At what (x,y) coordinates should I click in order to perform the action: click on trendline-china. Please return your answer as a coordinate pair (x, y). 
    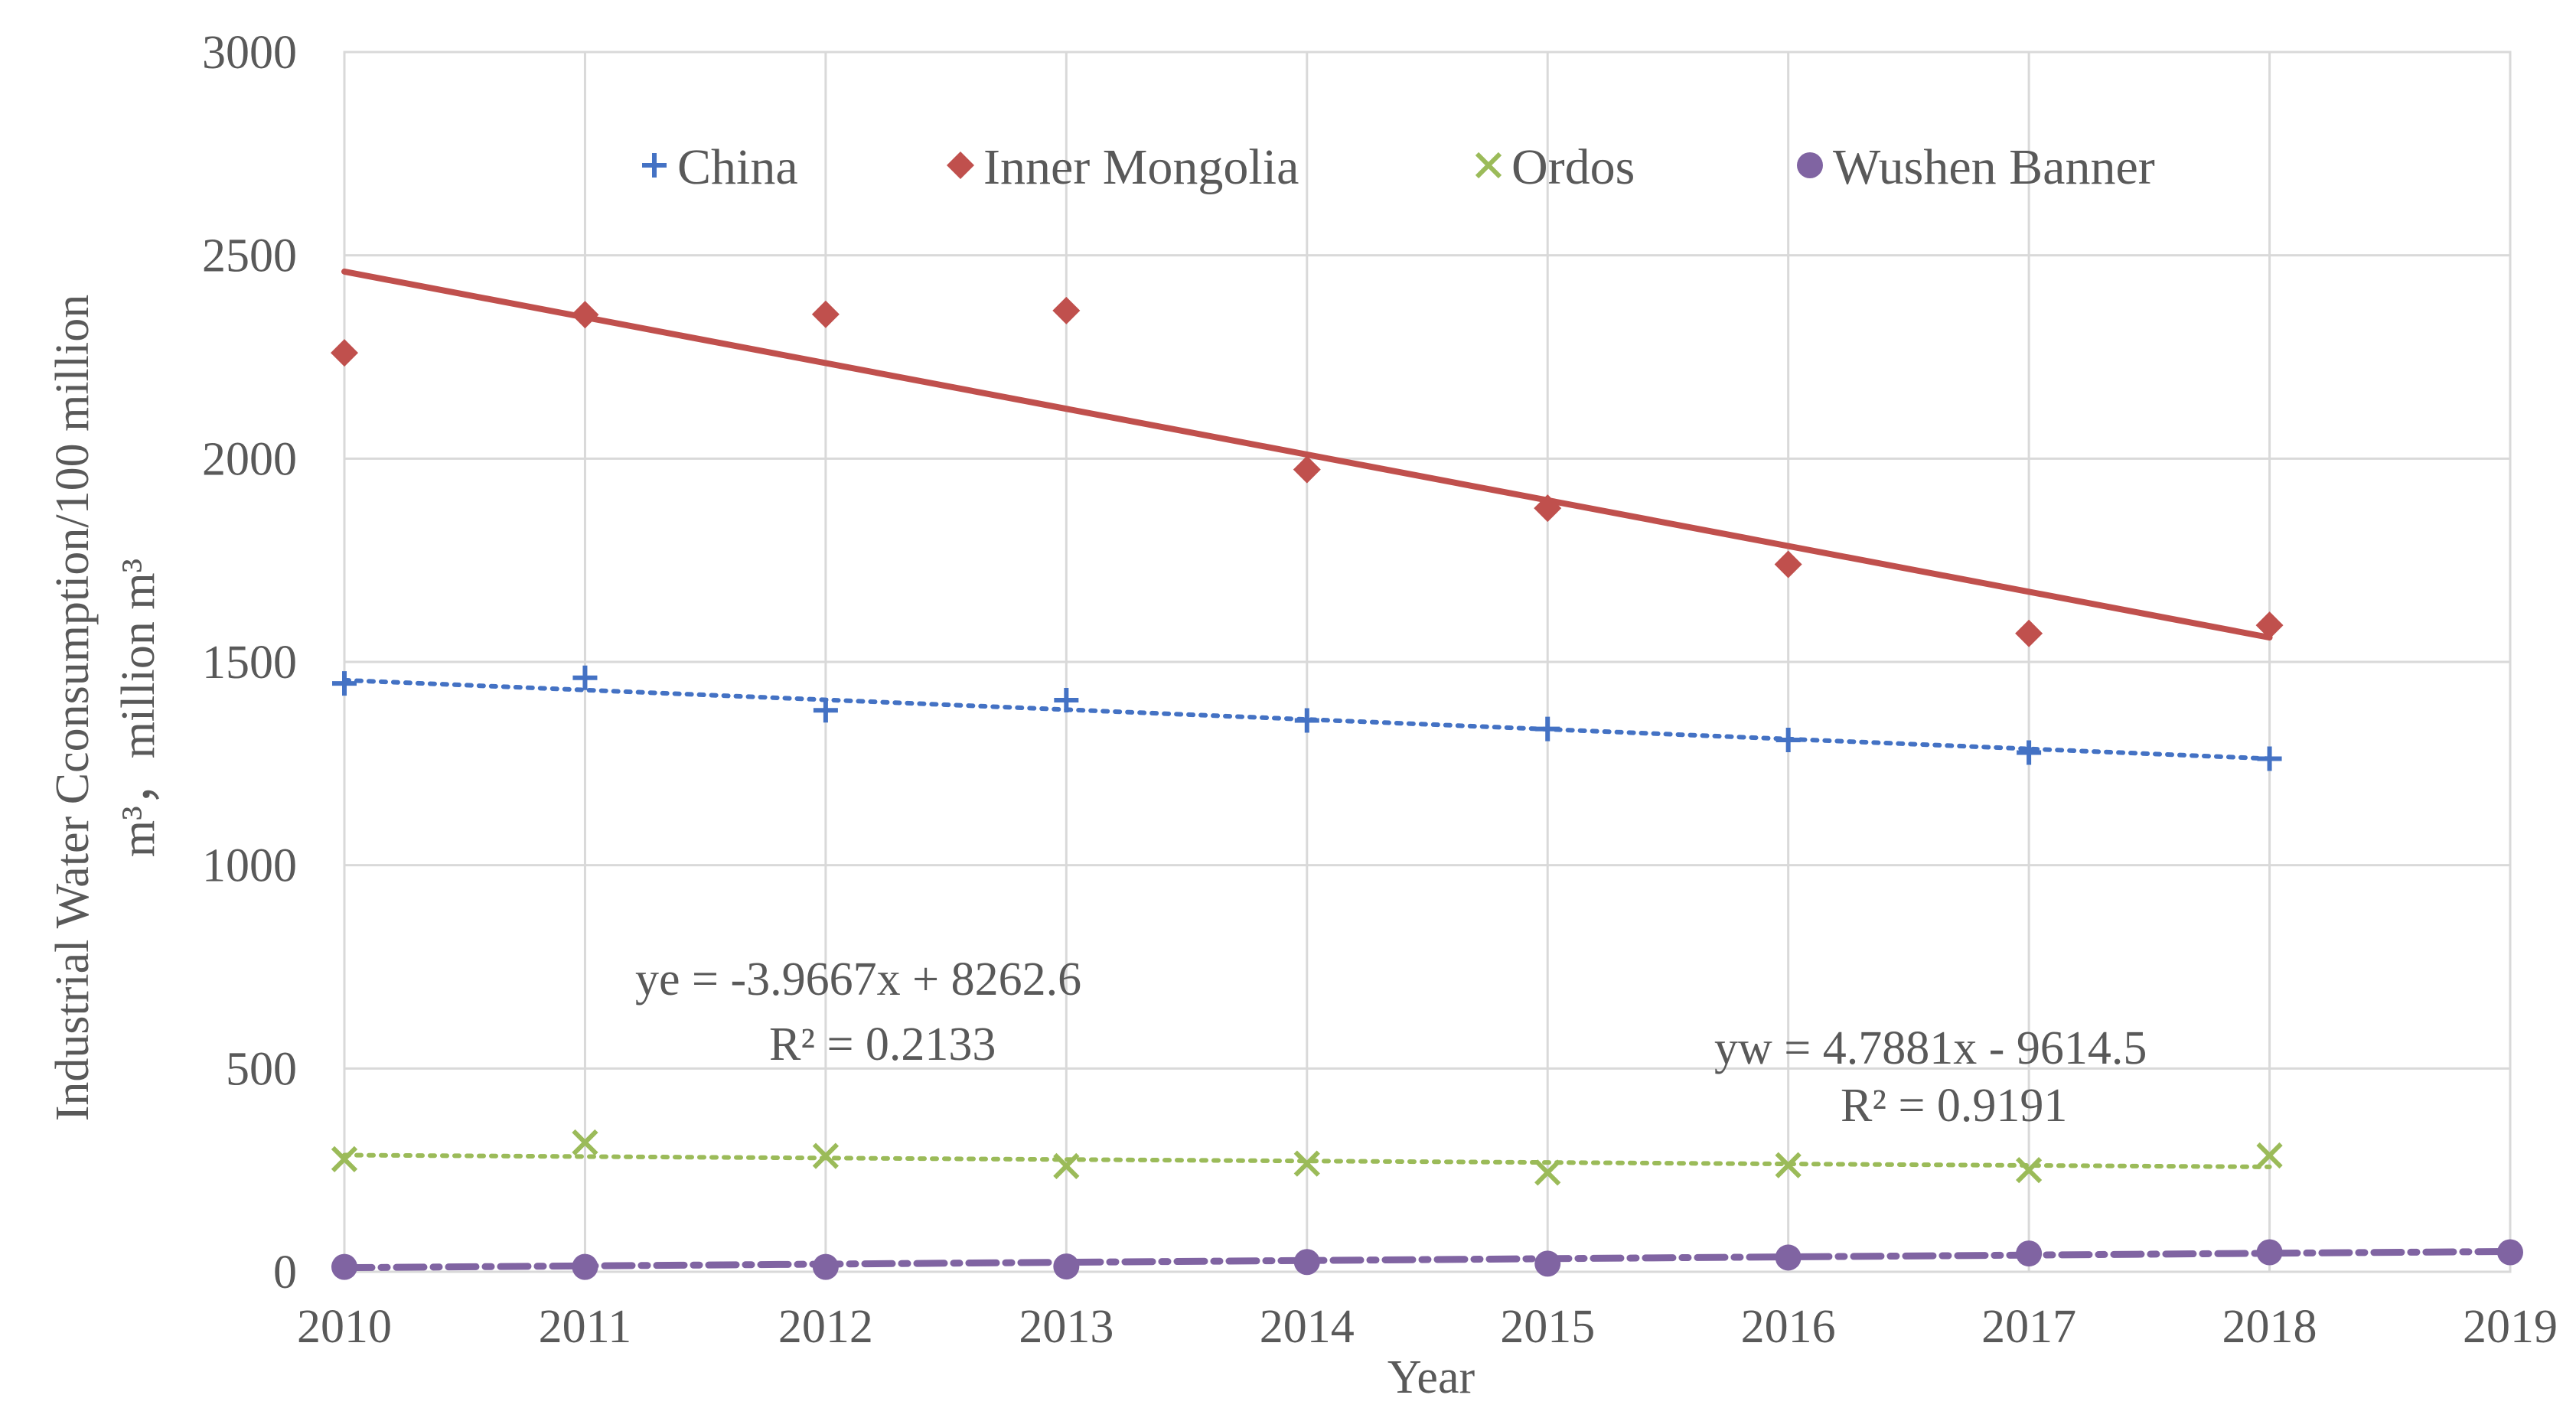
    Looking at the image, I should click on (1307, 719).